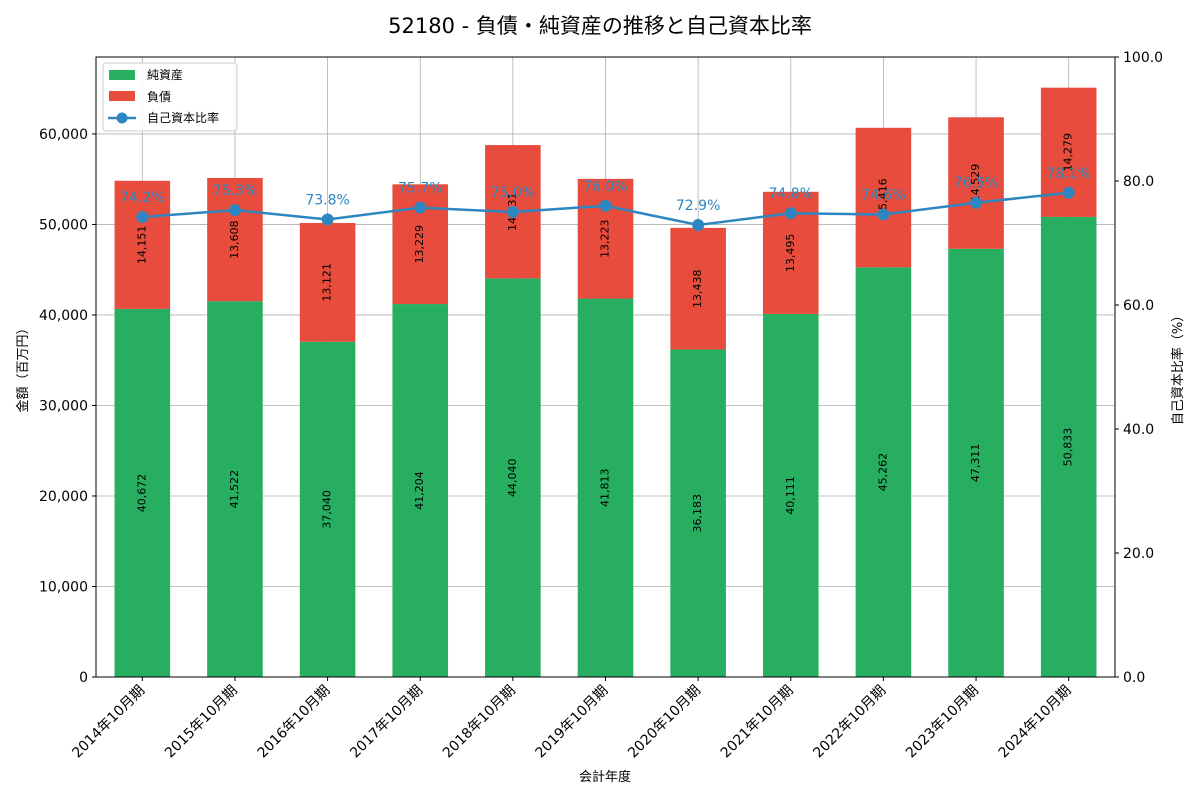 The width and height of the screenshot is (1200, 800). Describe the element at coordinates (142, 198) in the screenshot. I see `ratio-value-label: 74.2%` at that location.